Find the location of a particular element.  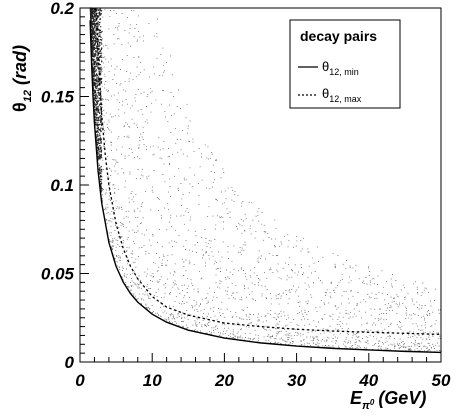

y-tick-label: 0.1 is located at coordinates (62, 185).